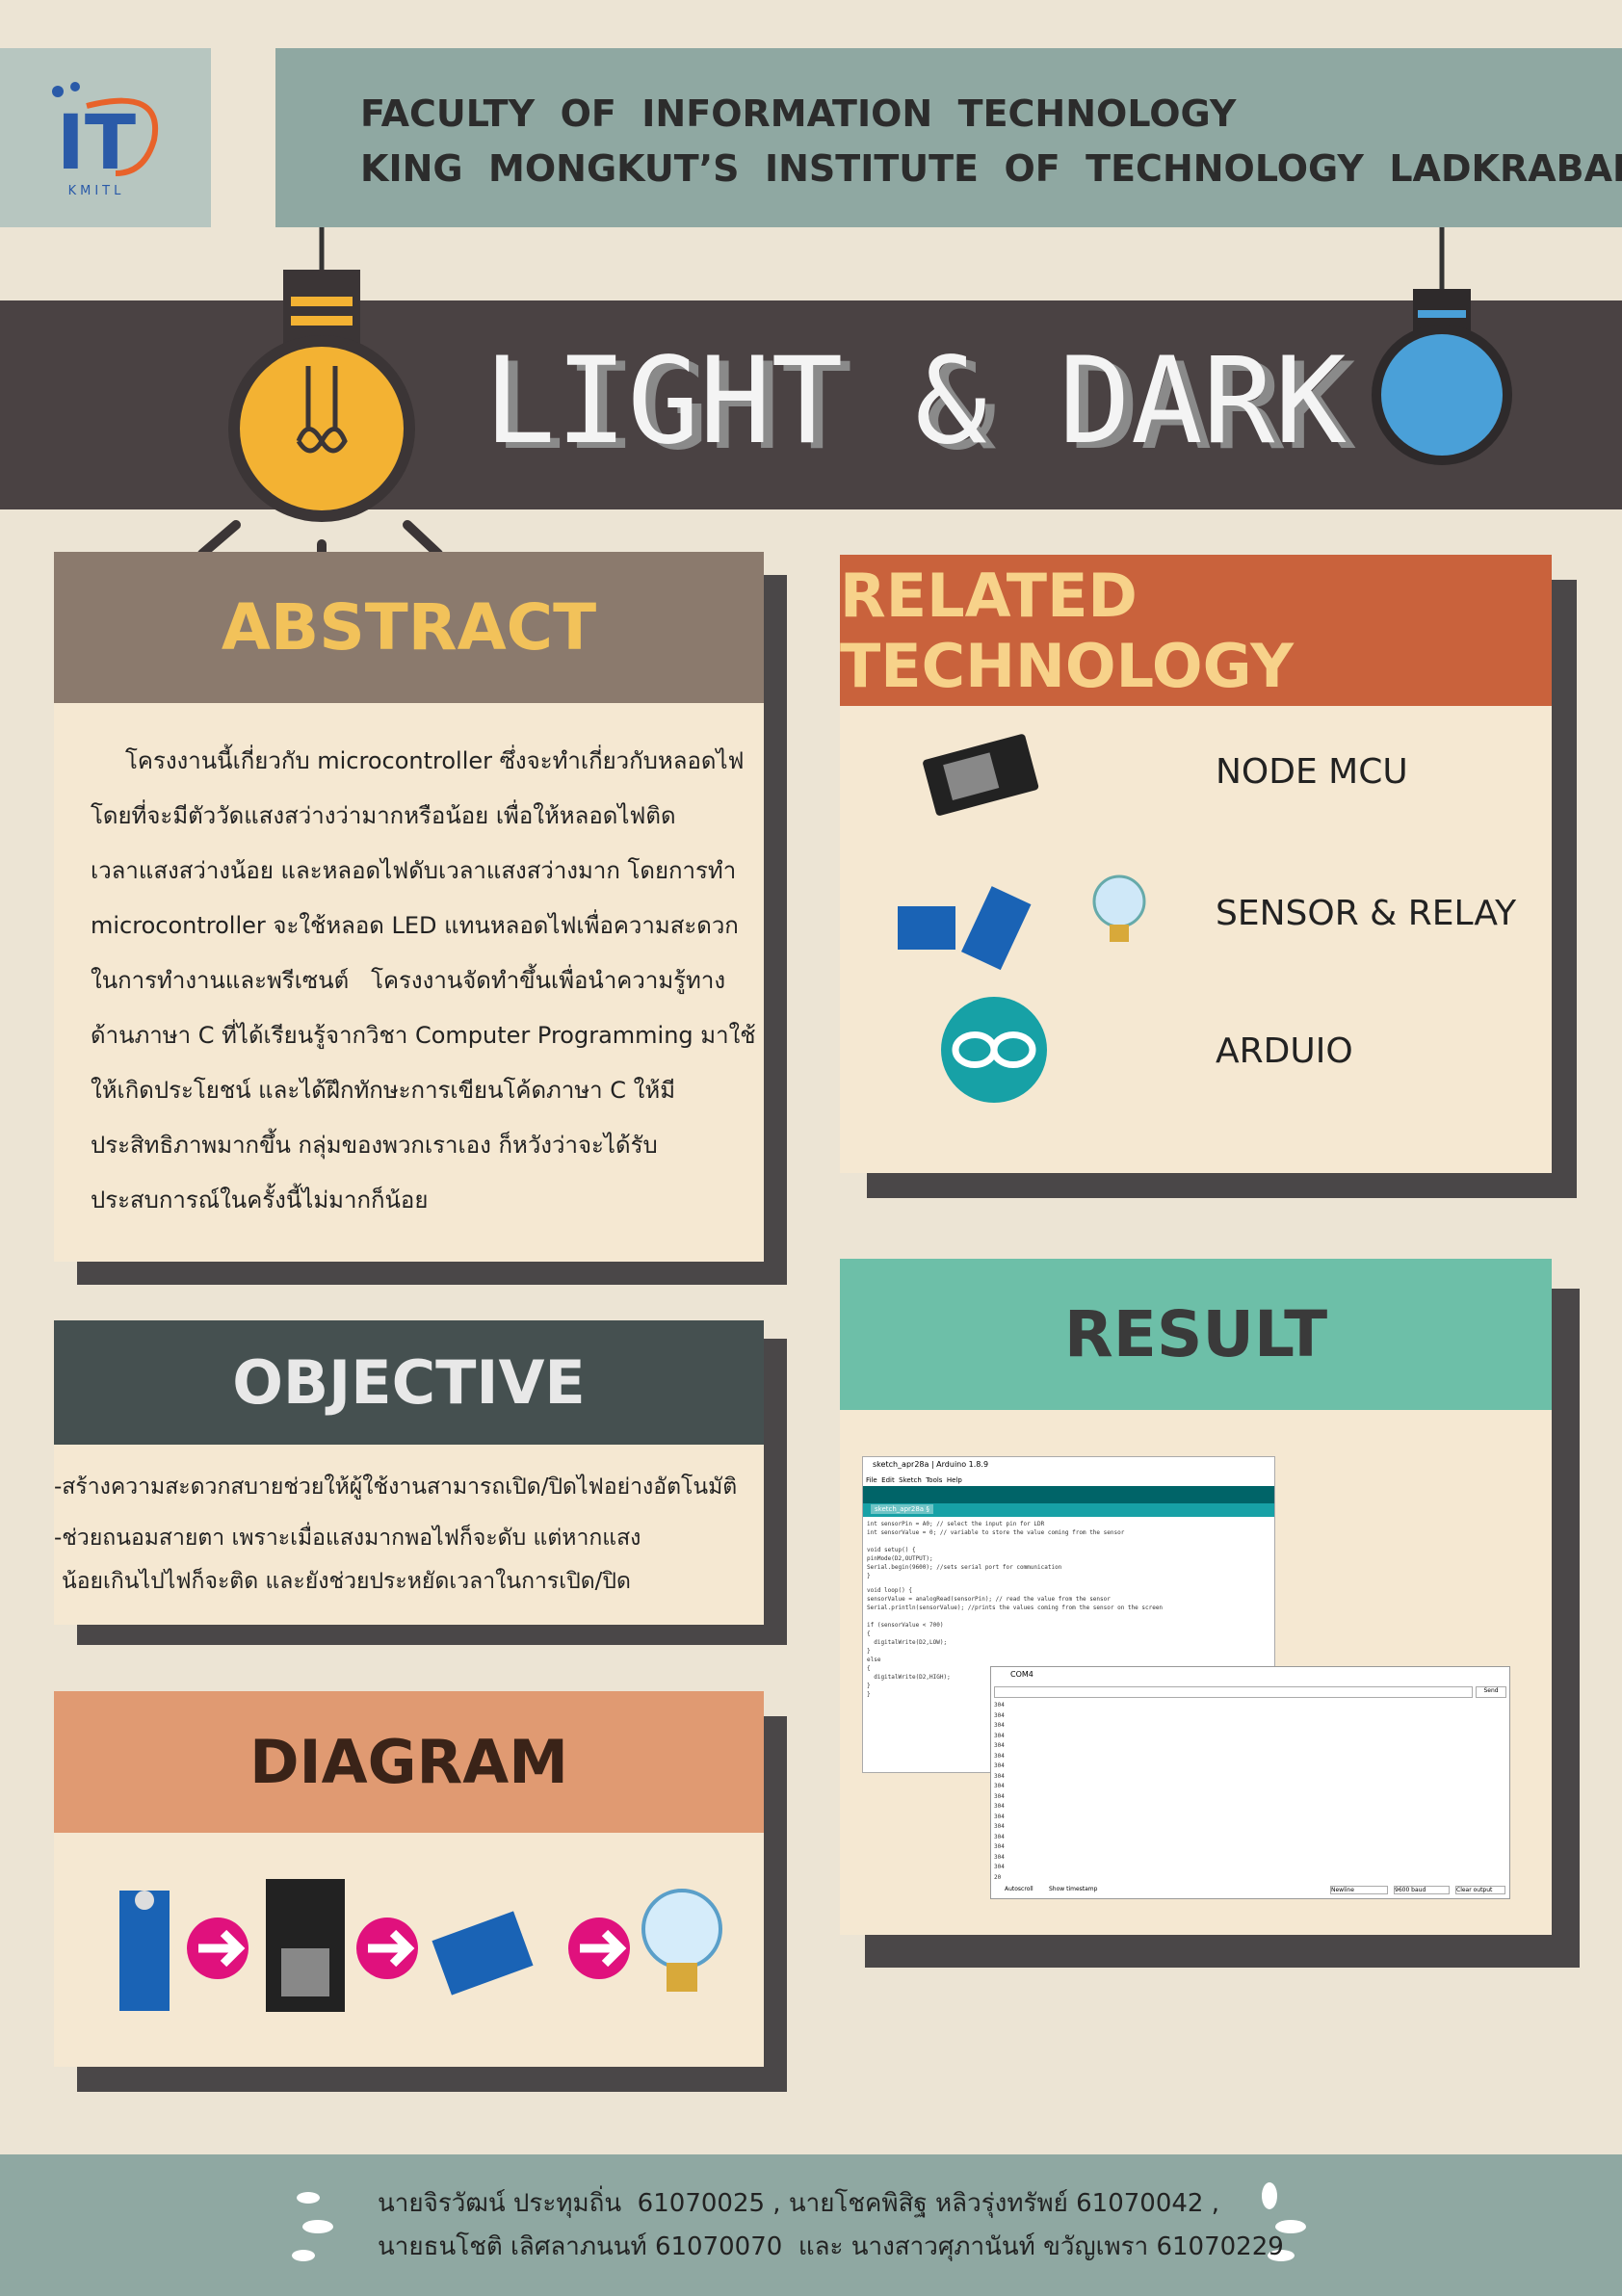 Image resolution: width=1622 pixels, height=2296 pixels. What do you see at coordinates (1196, 630) in the screenshot?
I see `related-heading: RELATED TECHNOLOGY` at bounding box center [1196, 630].